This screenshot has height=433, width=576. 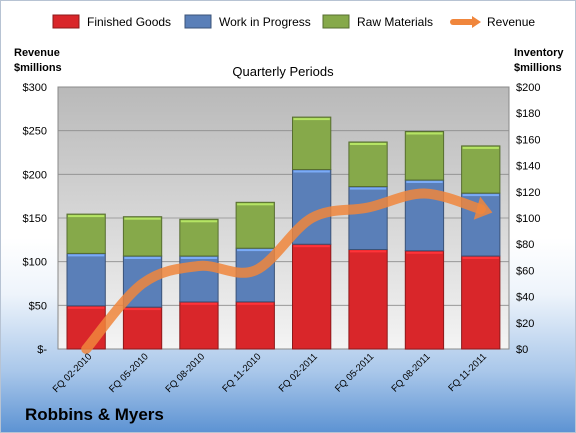 I want to click on right-tick-label: $80, so click(x=525, y=245).